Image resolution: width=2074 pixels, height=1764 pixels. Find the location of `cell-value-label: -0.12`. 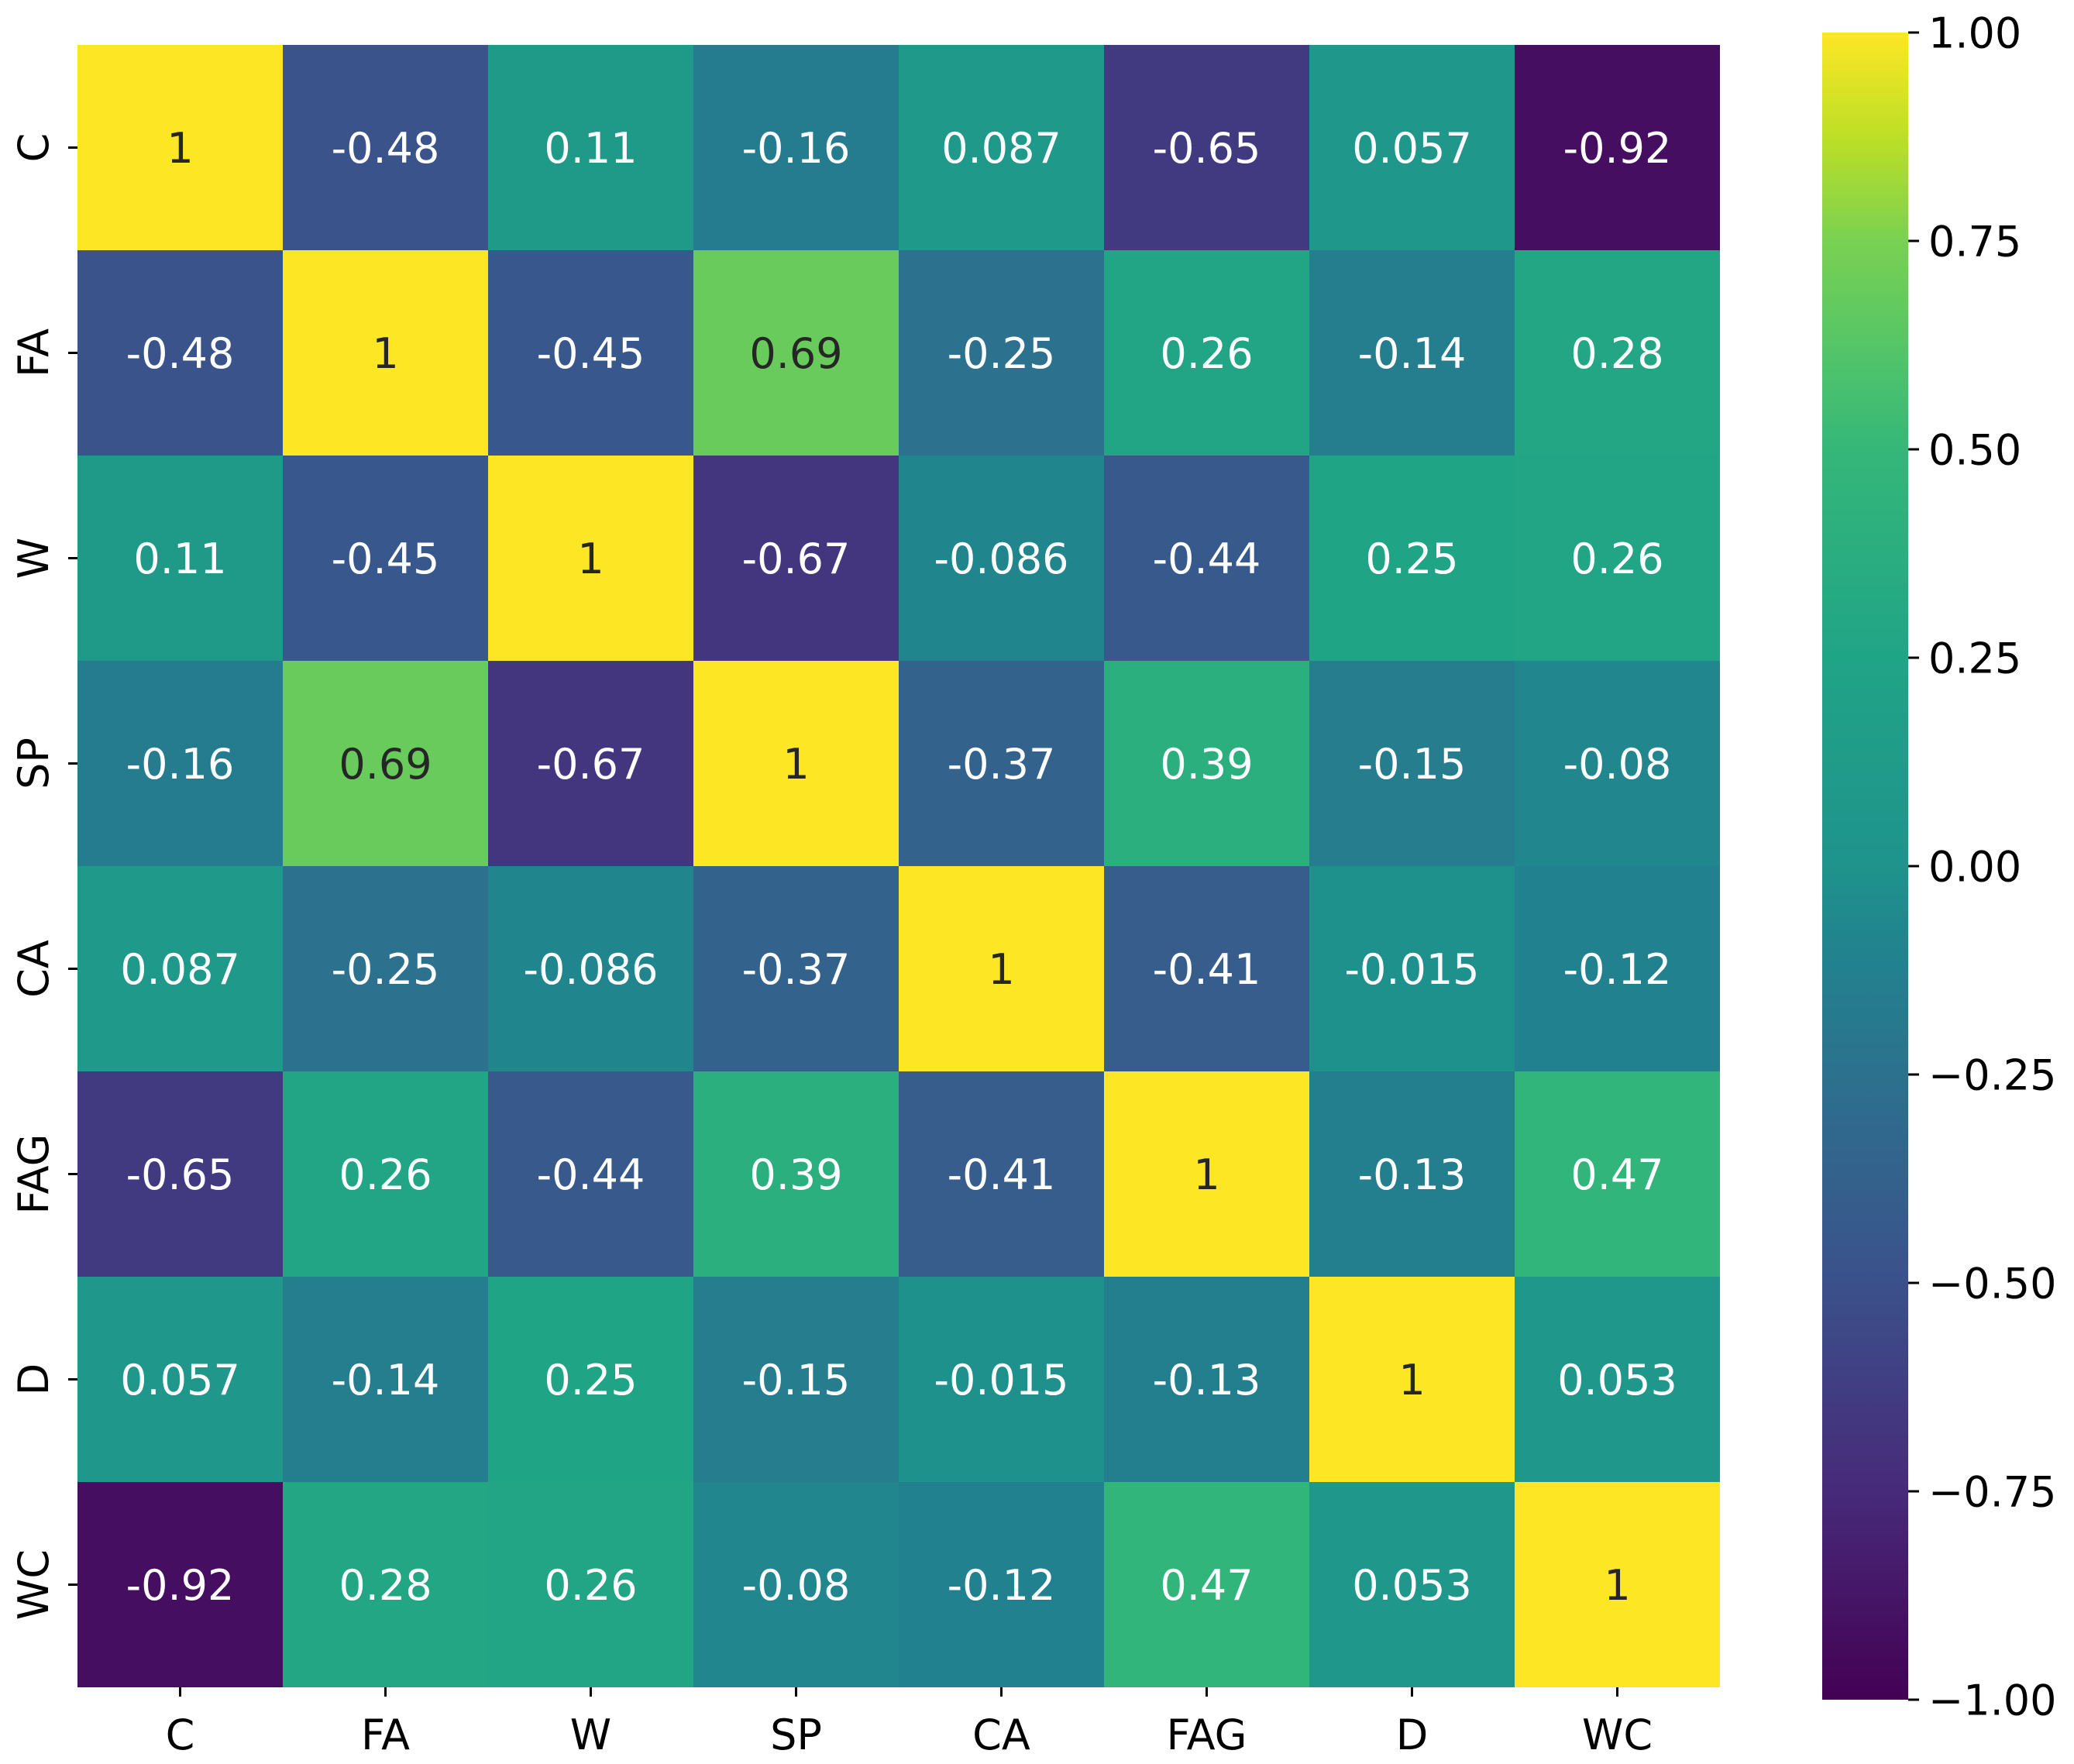

cell-value-label: -0.12 is located at coordinates (1617, 969).